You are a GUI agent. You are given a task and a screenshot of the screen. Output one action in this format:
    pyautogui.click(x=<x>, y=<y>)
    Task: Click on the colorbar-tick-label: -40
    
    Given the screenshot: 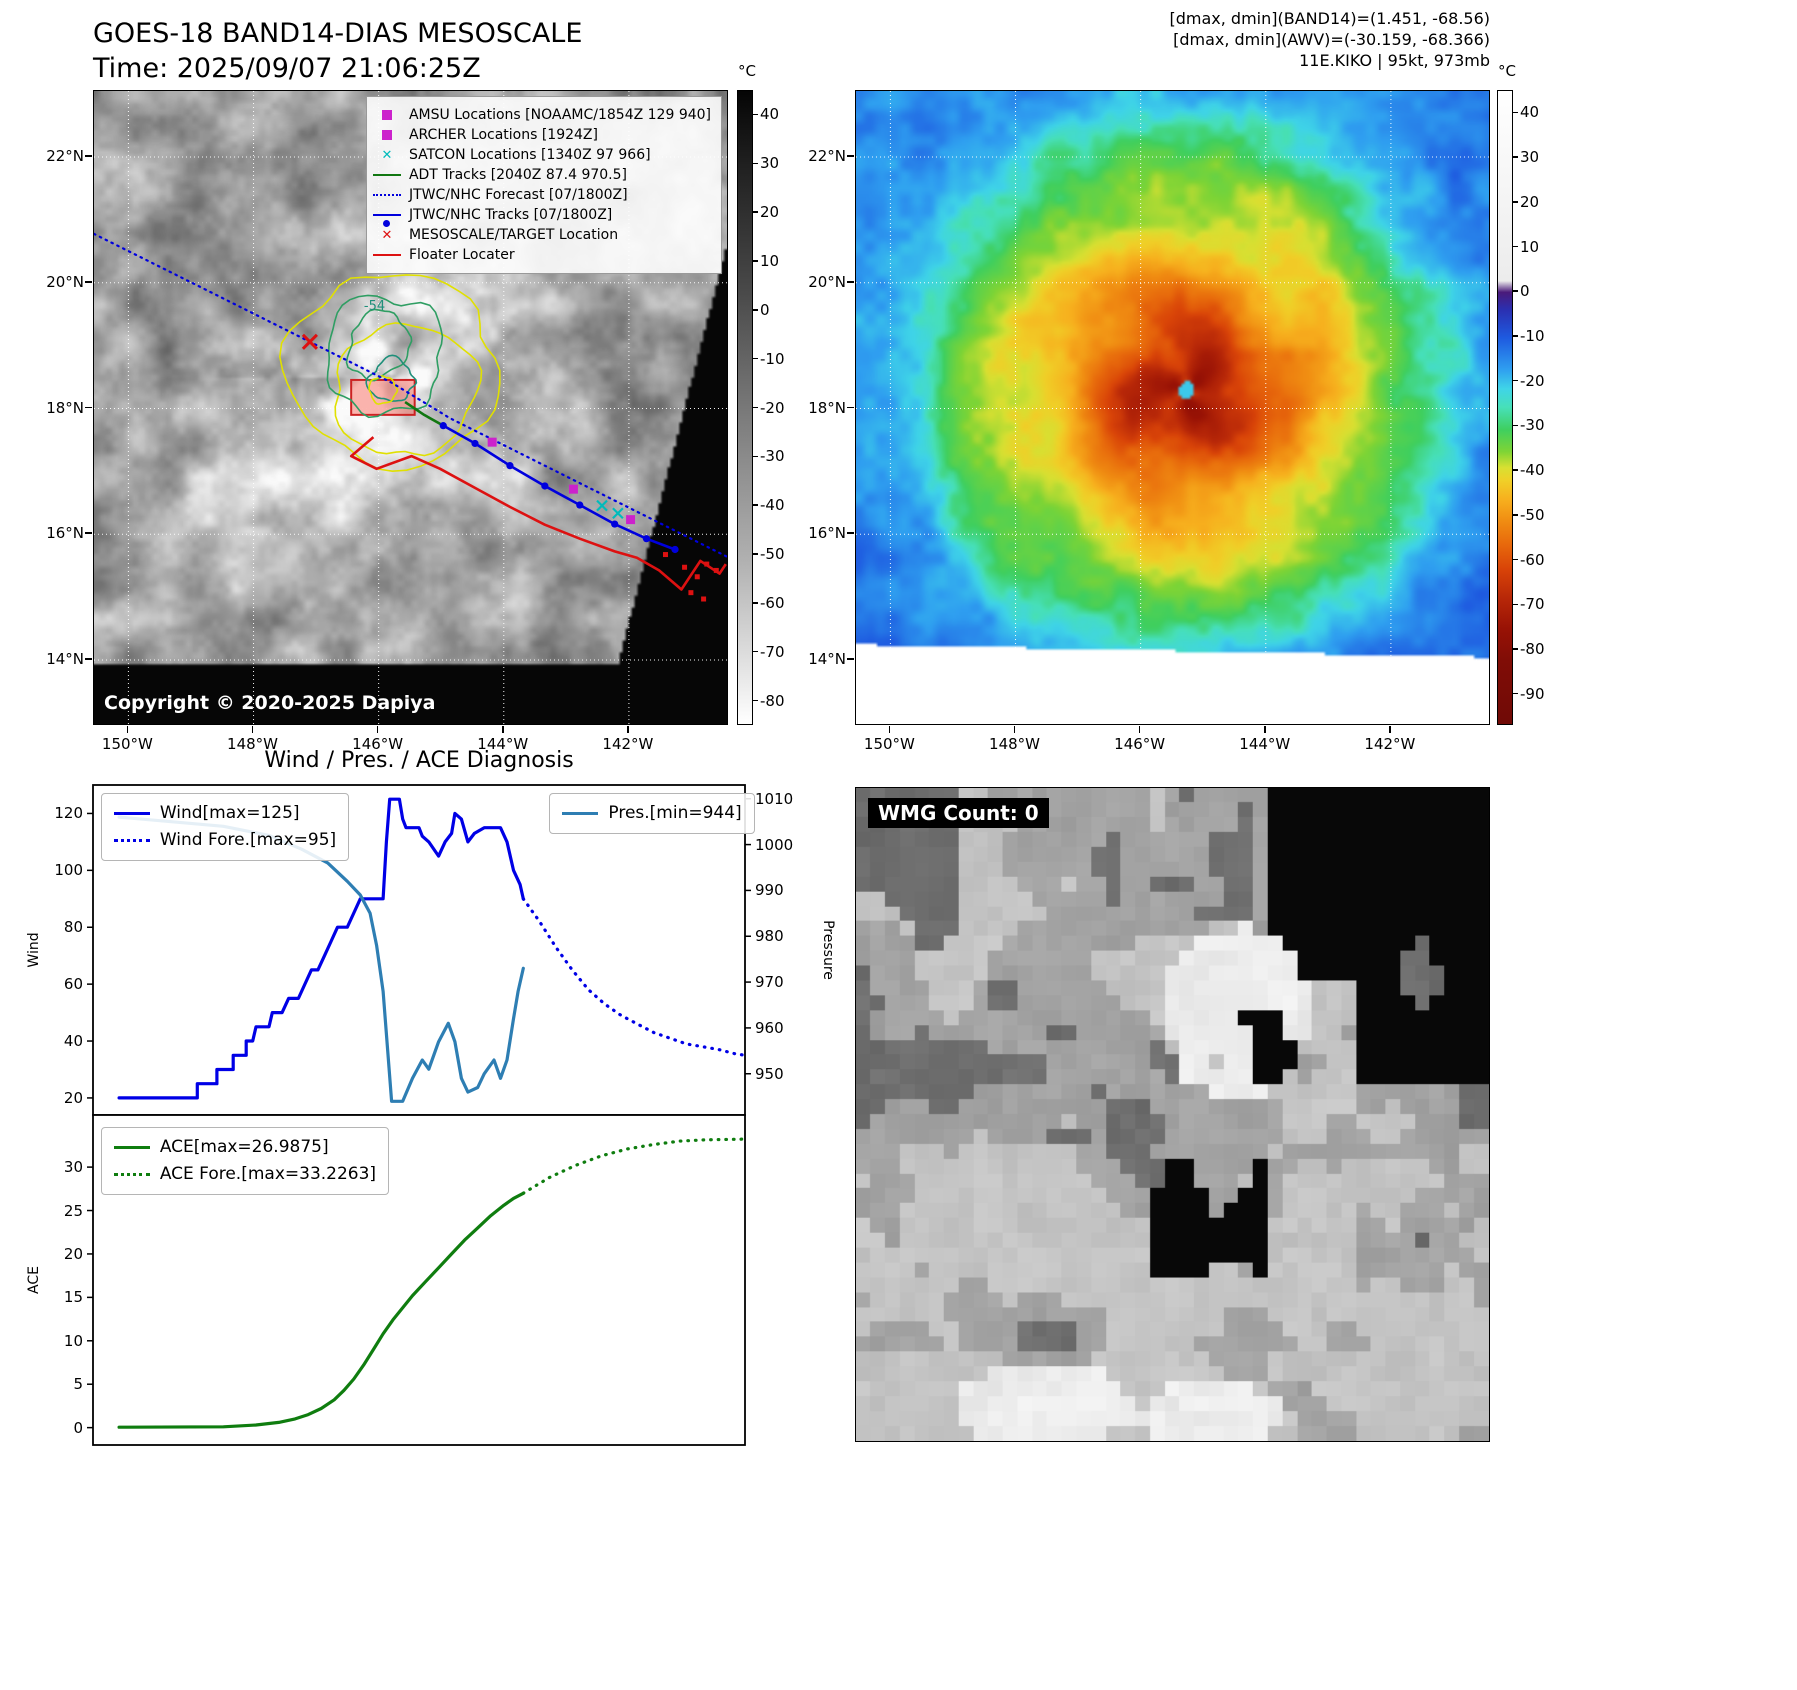 What is the action you would take?
    pyautogui.click(x=772, y=505)
    